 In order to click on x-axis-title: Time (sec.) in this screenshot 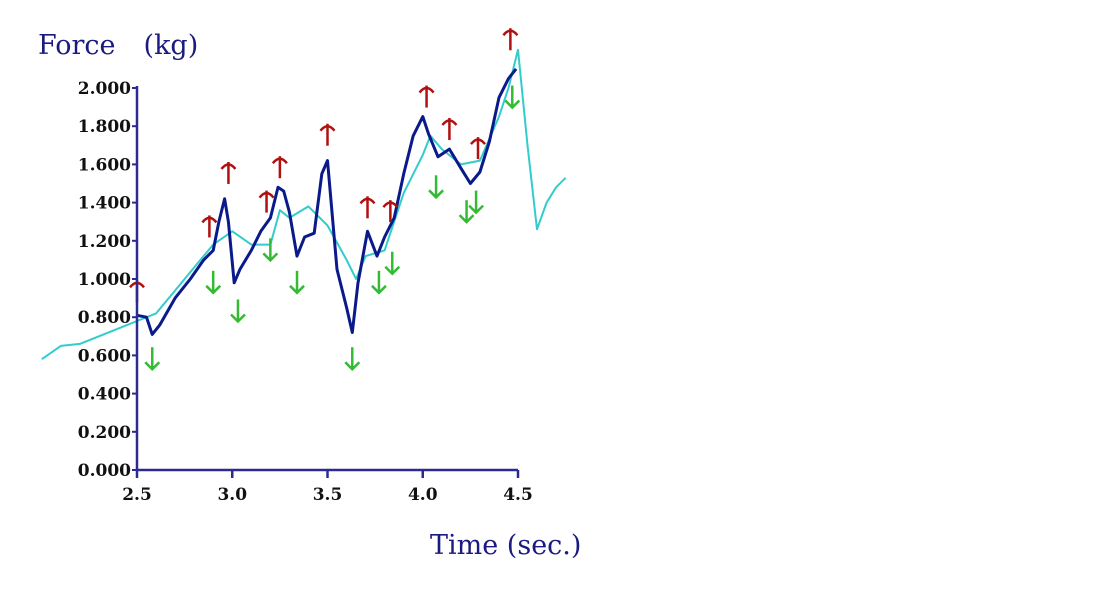, I will do `click(506, 545)`.